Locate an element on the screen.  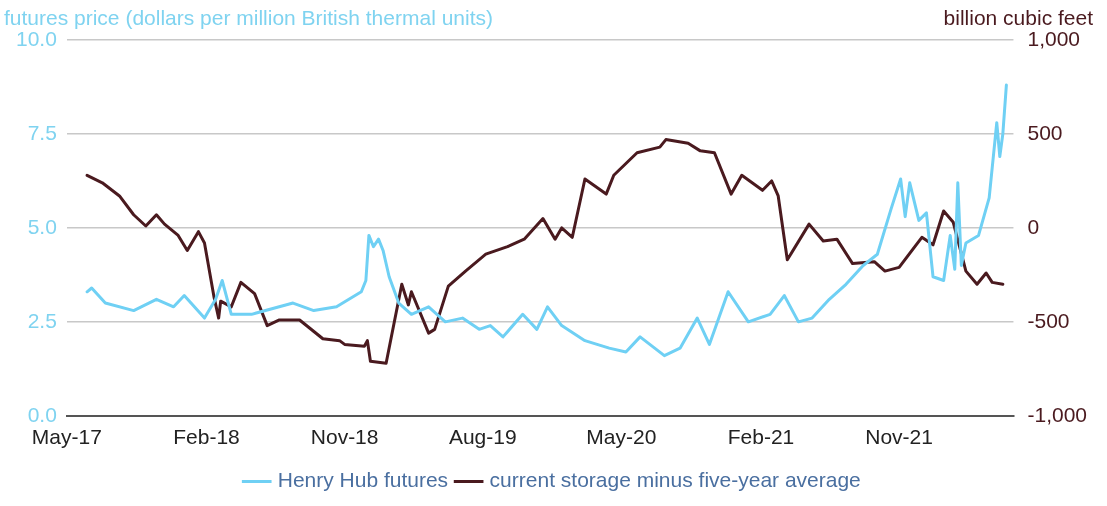
y-tick-label: 0.0 is located at coordinates (42, 414).